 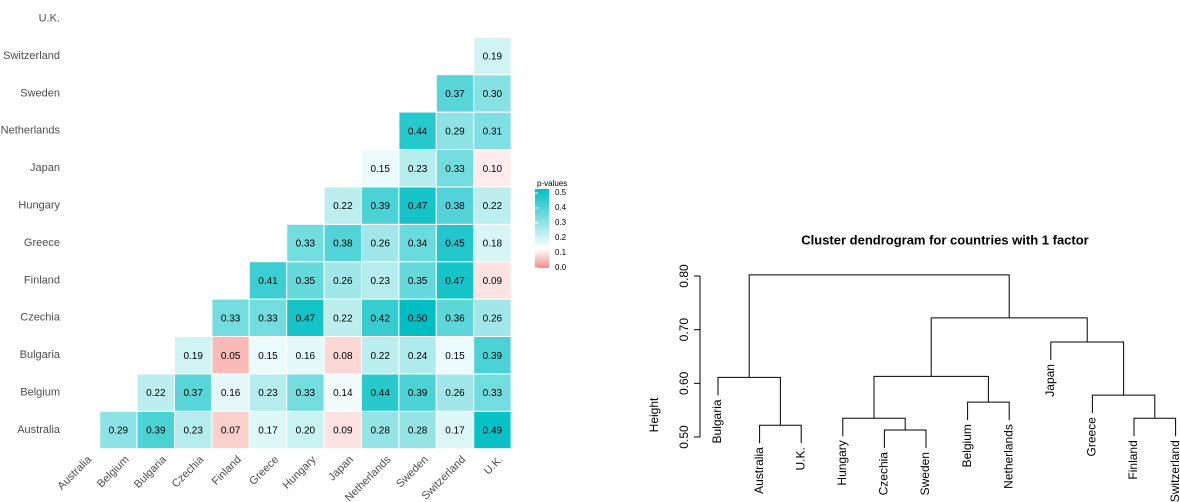 What do you see at coordinates (884, 474) in the screenshot?
I see `leaf-label: Czechia` at bounding box center [884, 474].